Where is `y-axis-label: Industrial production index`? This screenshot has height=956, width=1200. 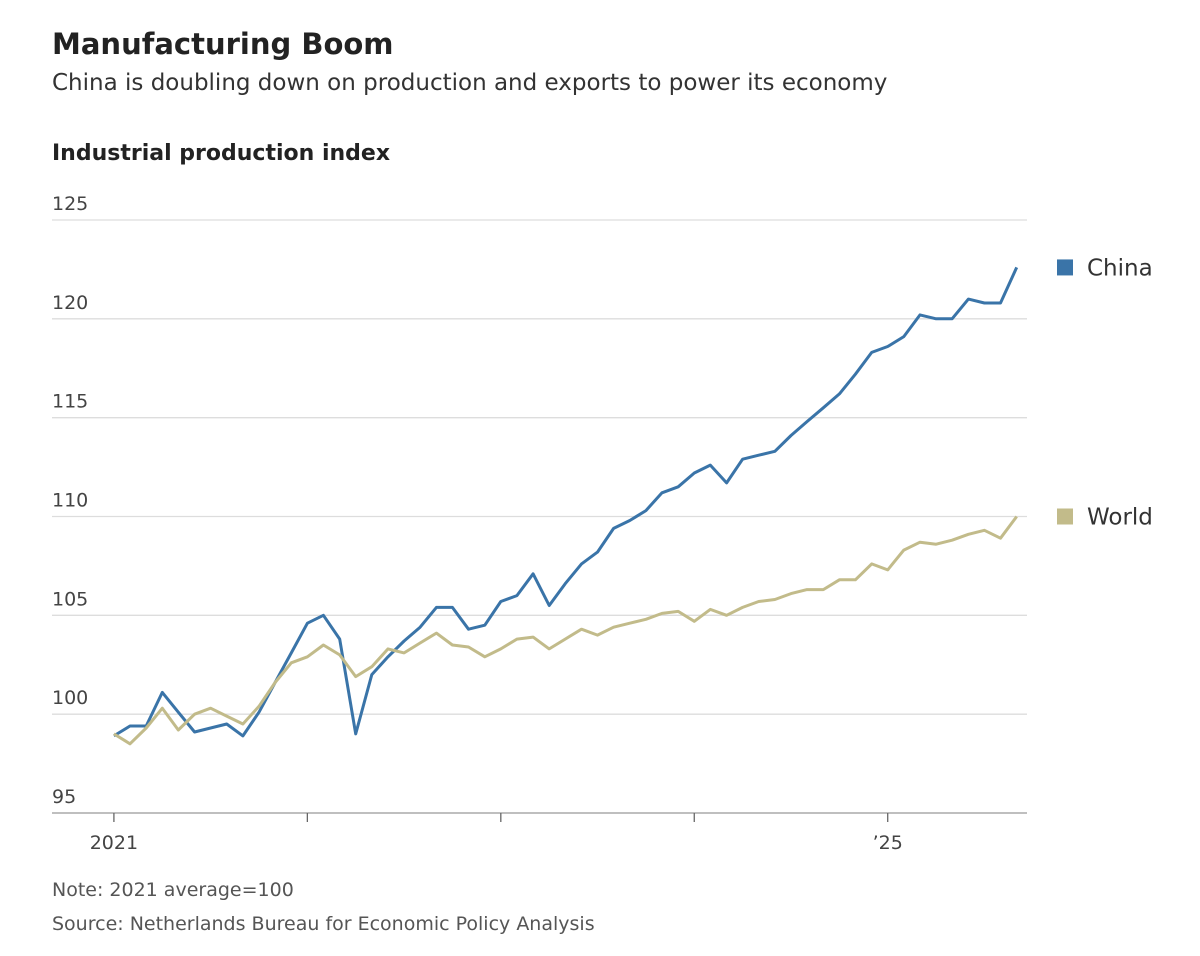
y-axis-label: Industrial production index is located at coordinates (221, 153).